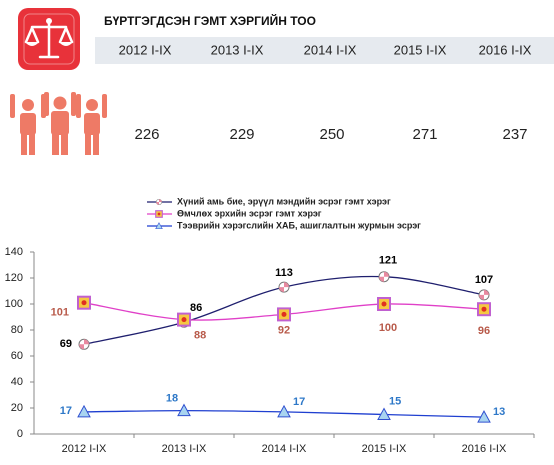 Image resolution: width=554 pixels, height=465 pixels. Describe the element at coordinates (145, 49) in the screenshot. I see `period-label: 2012 I-IX` at that location.